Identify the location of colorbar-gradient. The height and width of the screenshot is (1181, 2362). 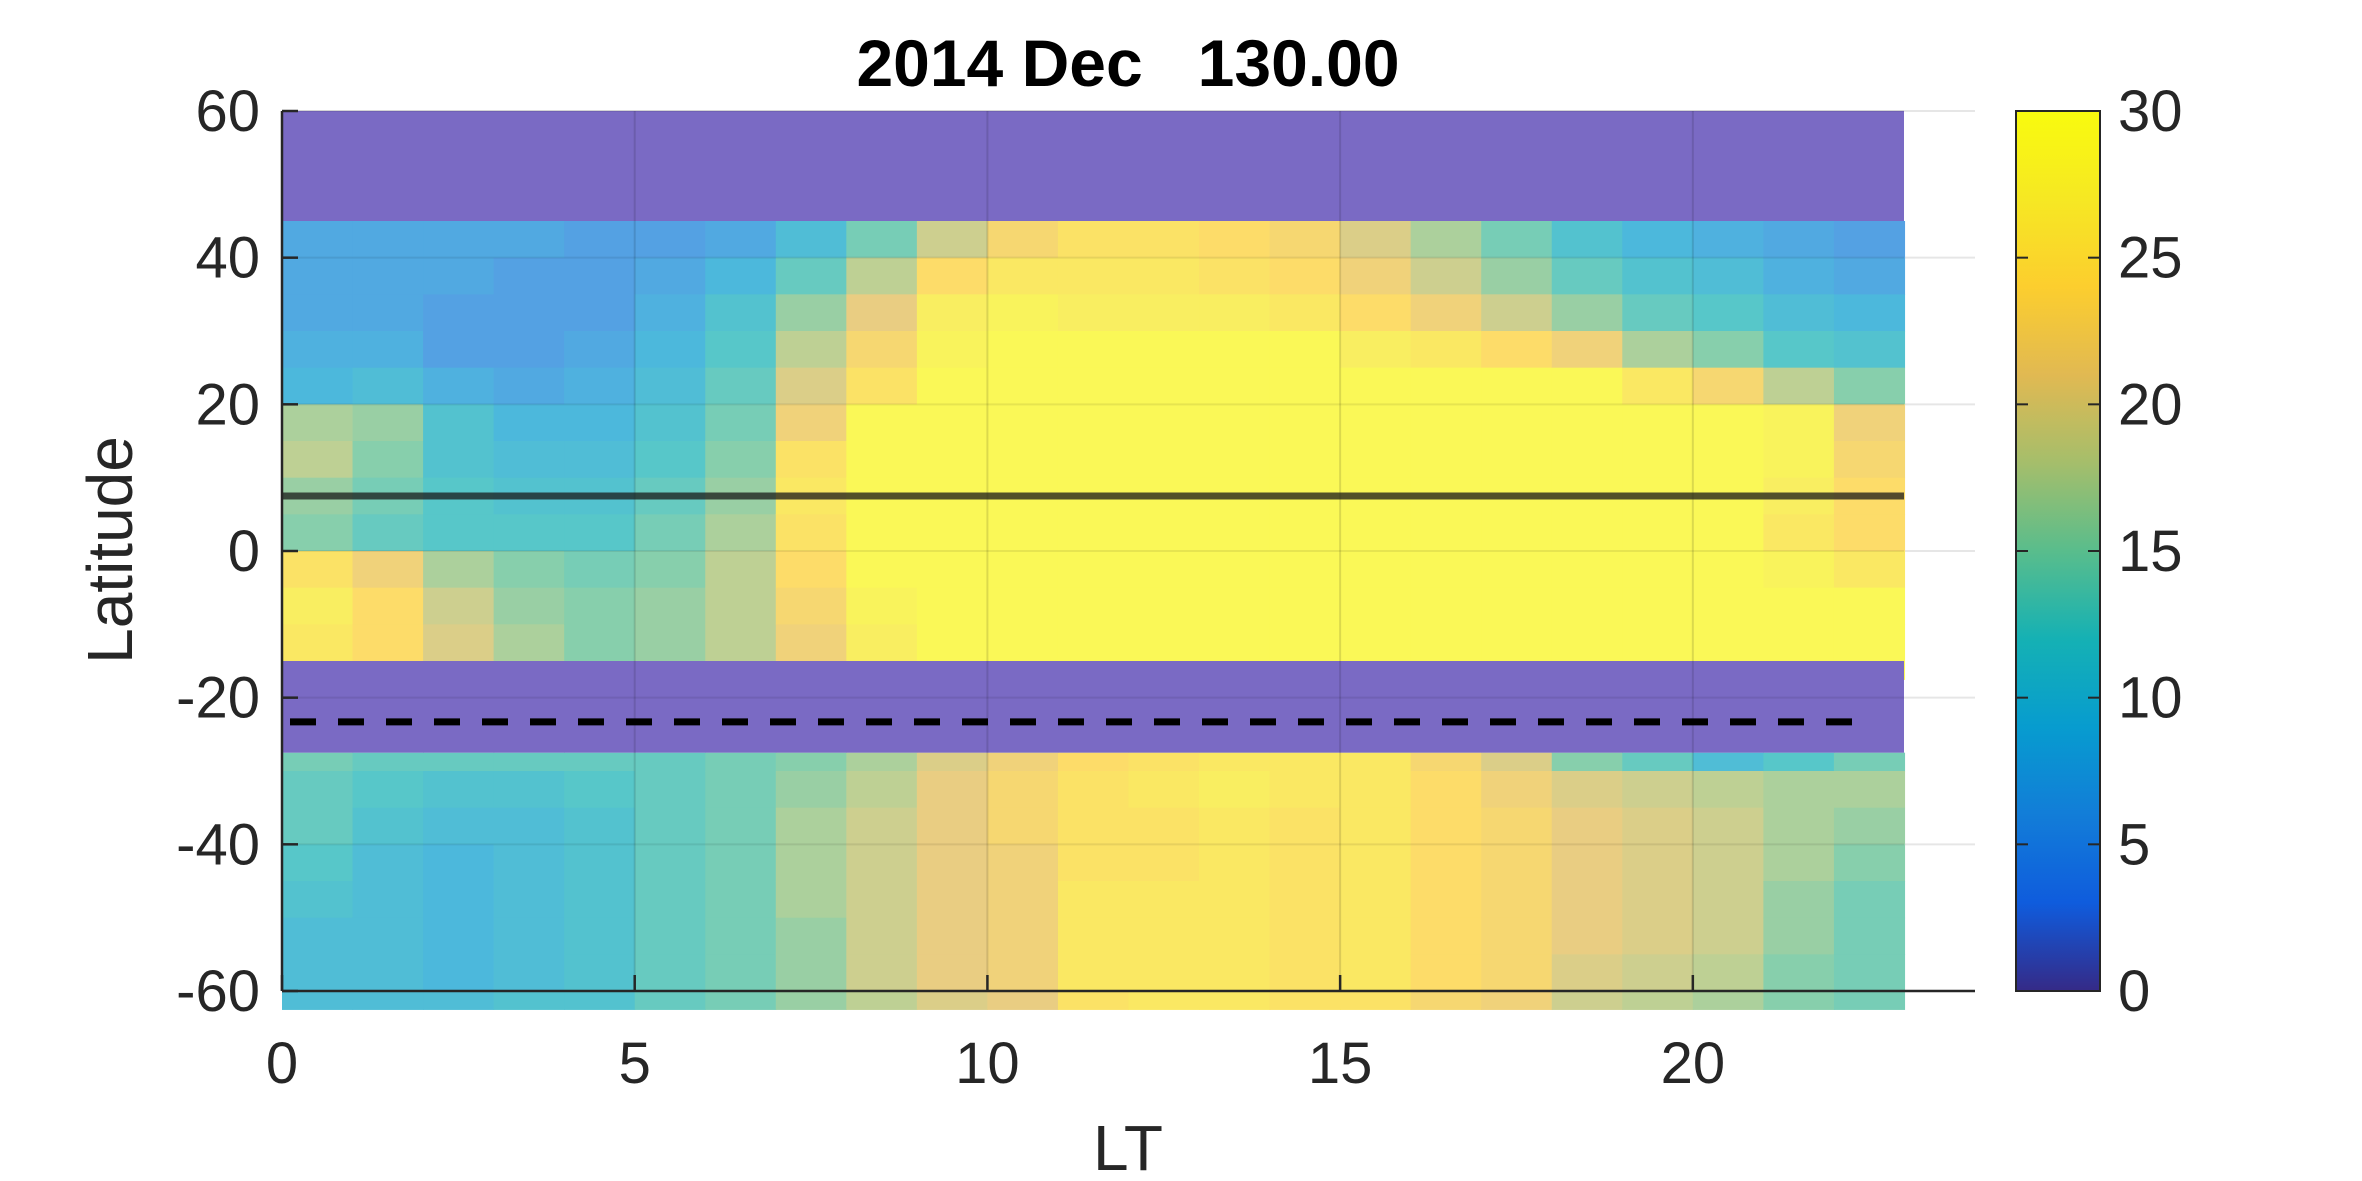
(2058, 551).